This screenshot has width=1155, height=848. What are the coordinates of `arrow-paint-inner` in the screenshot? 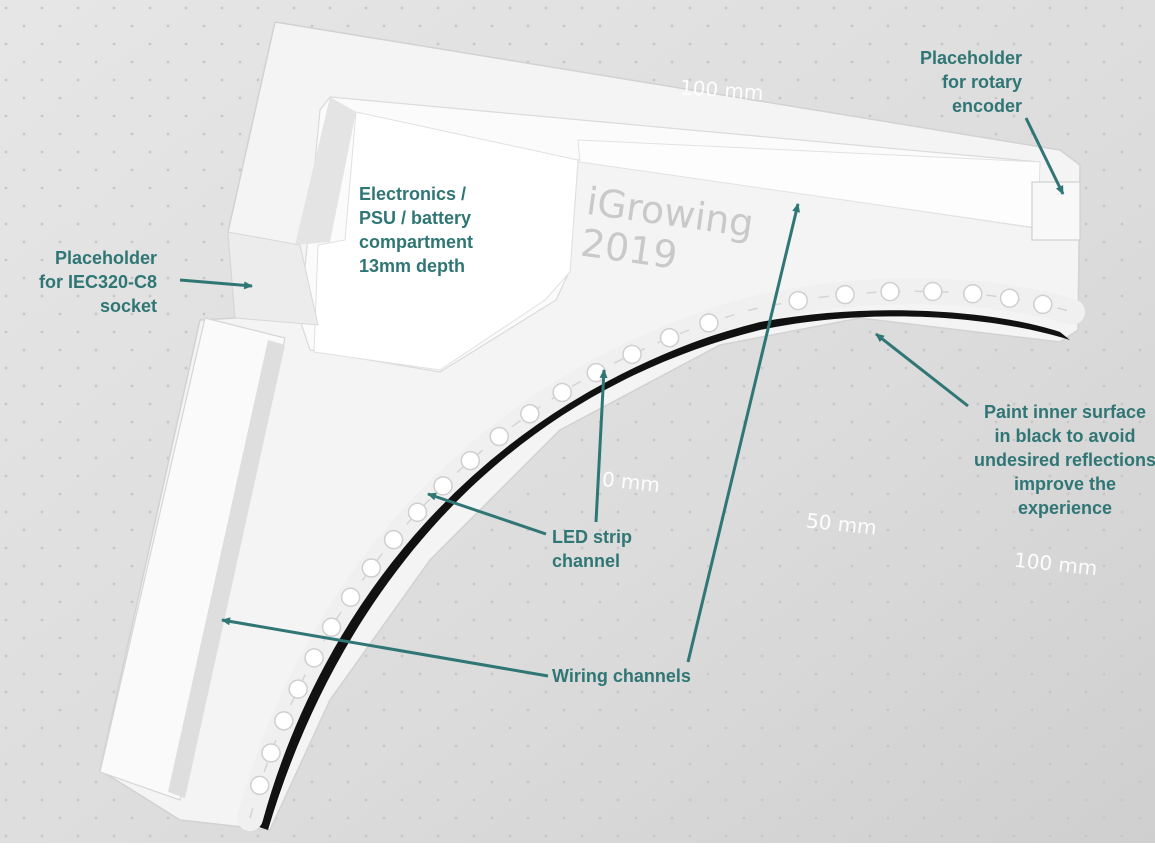 It's located at (922, 370).